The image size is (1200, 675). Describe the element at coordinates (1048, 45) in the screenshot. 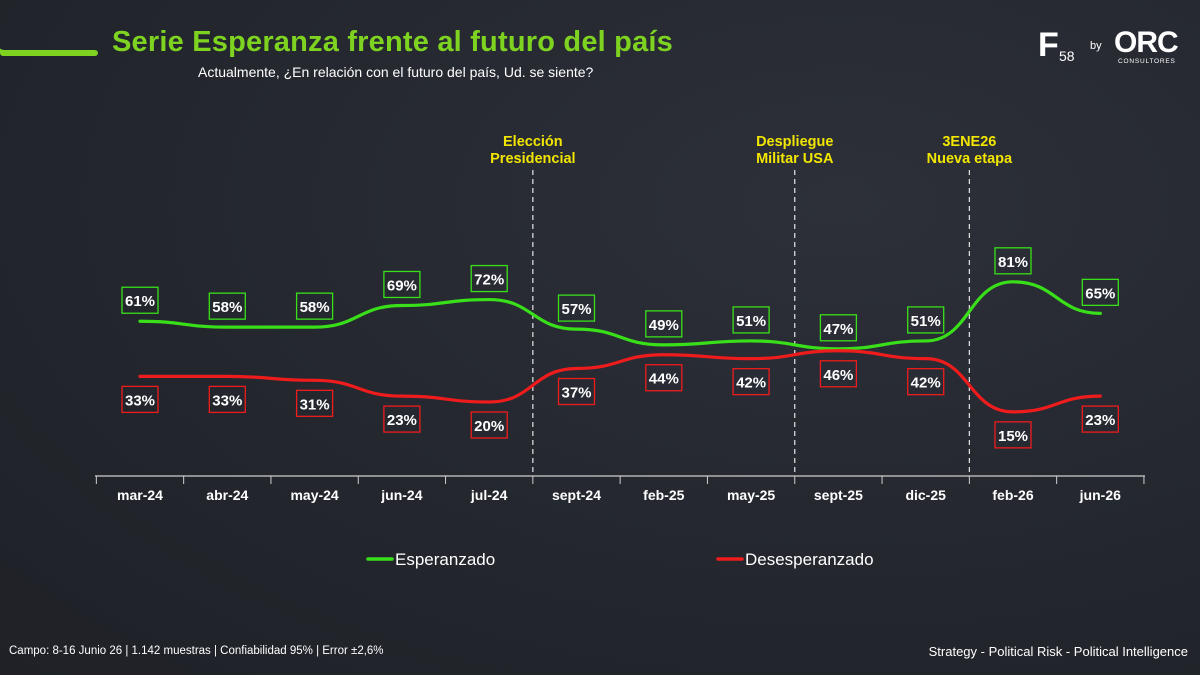

I see `logo-f-mark: F` at that location.